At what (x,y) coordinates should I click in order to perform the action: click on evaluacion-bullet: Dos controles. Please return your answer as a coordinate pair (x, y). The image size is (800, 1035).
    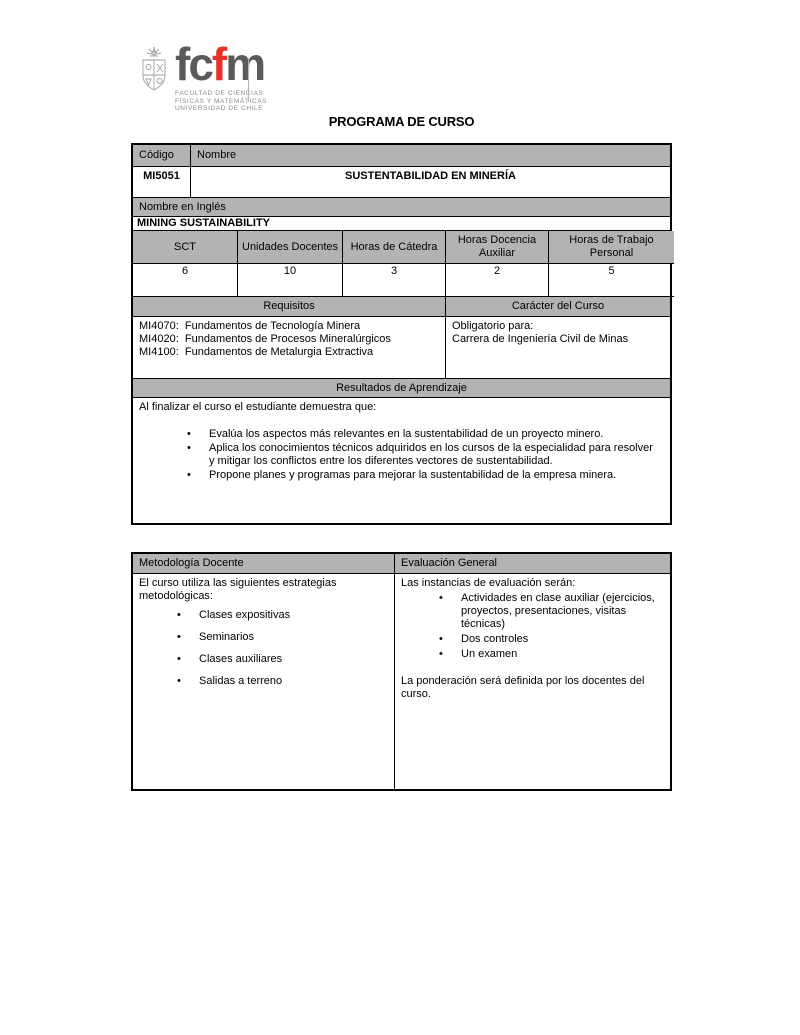
    Looking at the image, I should click on (549, 639).